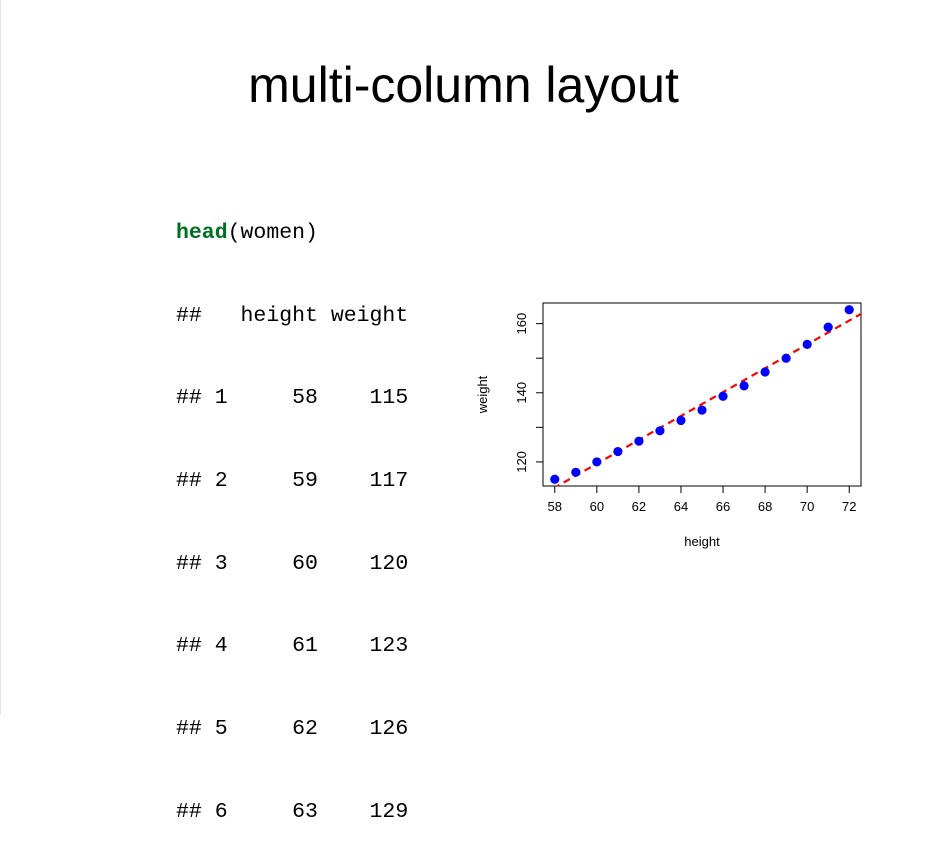 This screenshot has width=927, height=854. I want to click on x-tick-label: 60, so click(597, 506).